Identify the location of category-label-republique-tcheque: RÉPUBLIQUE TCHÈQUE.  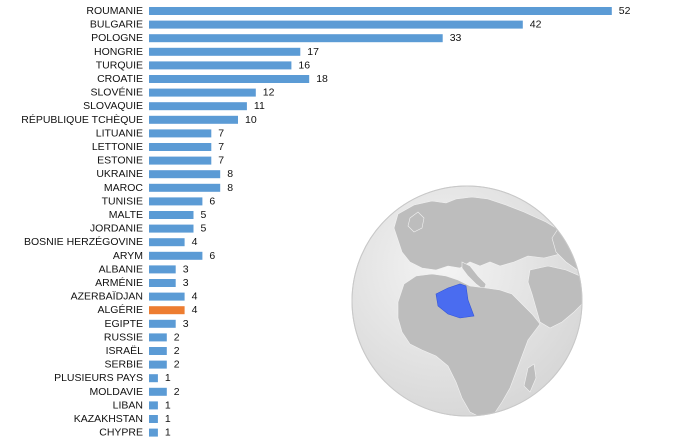
(82, 119).